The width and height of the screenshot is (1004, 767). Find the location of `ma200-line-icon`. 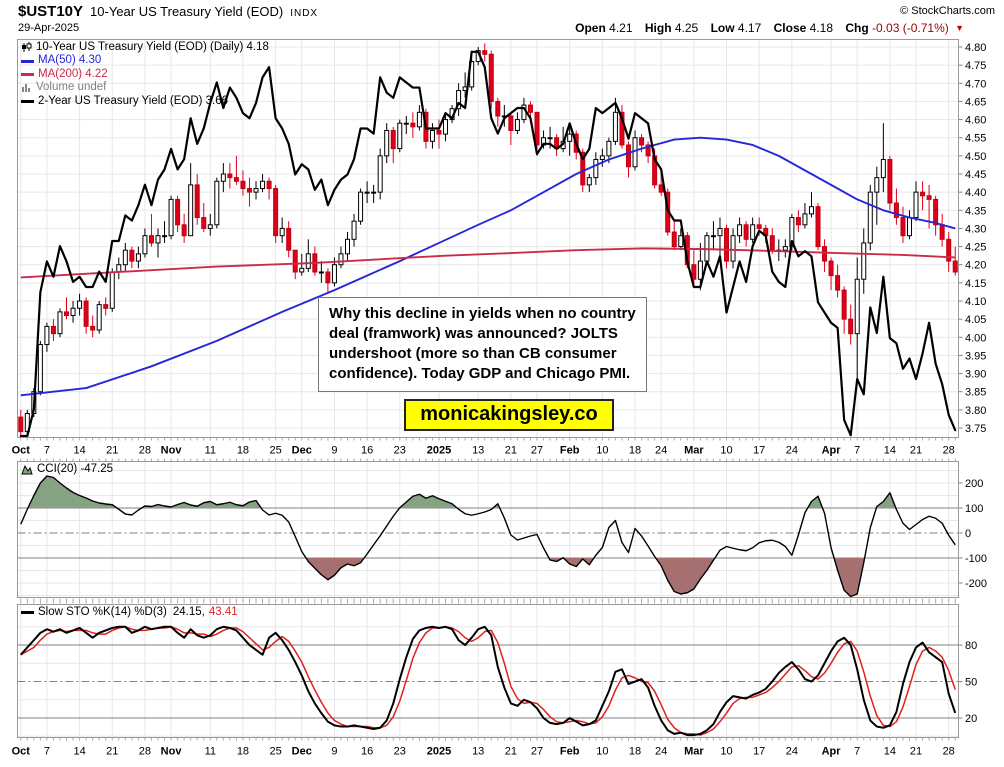

ma200-line-icon is located at coordinates (27, 75).